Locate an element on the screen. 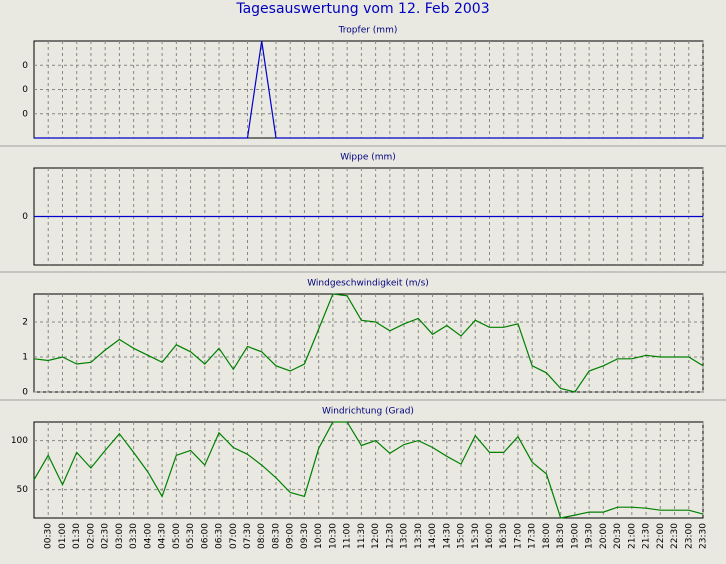 This screenshot has width=726, height=564. y-tick-label: 2 is located at coordinates (25, 323).